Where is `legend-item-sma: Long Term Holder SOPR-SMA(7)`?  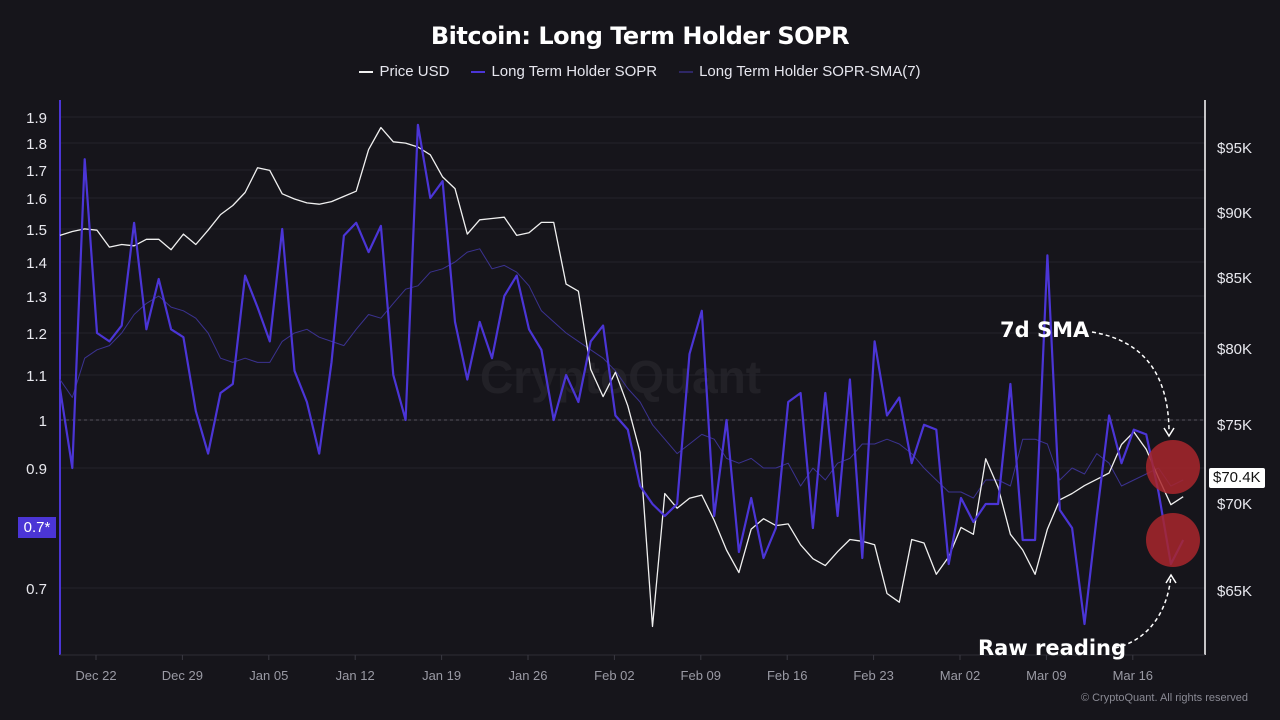
legend-item-sma: Long Term Holder SOPR-SMA(7) is located at coordinates (800, 71).